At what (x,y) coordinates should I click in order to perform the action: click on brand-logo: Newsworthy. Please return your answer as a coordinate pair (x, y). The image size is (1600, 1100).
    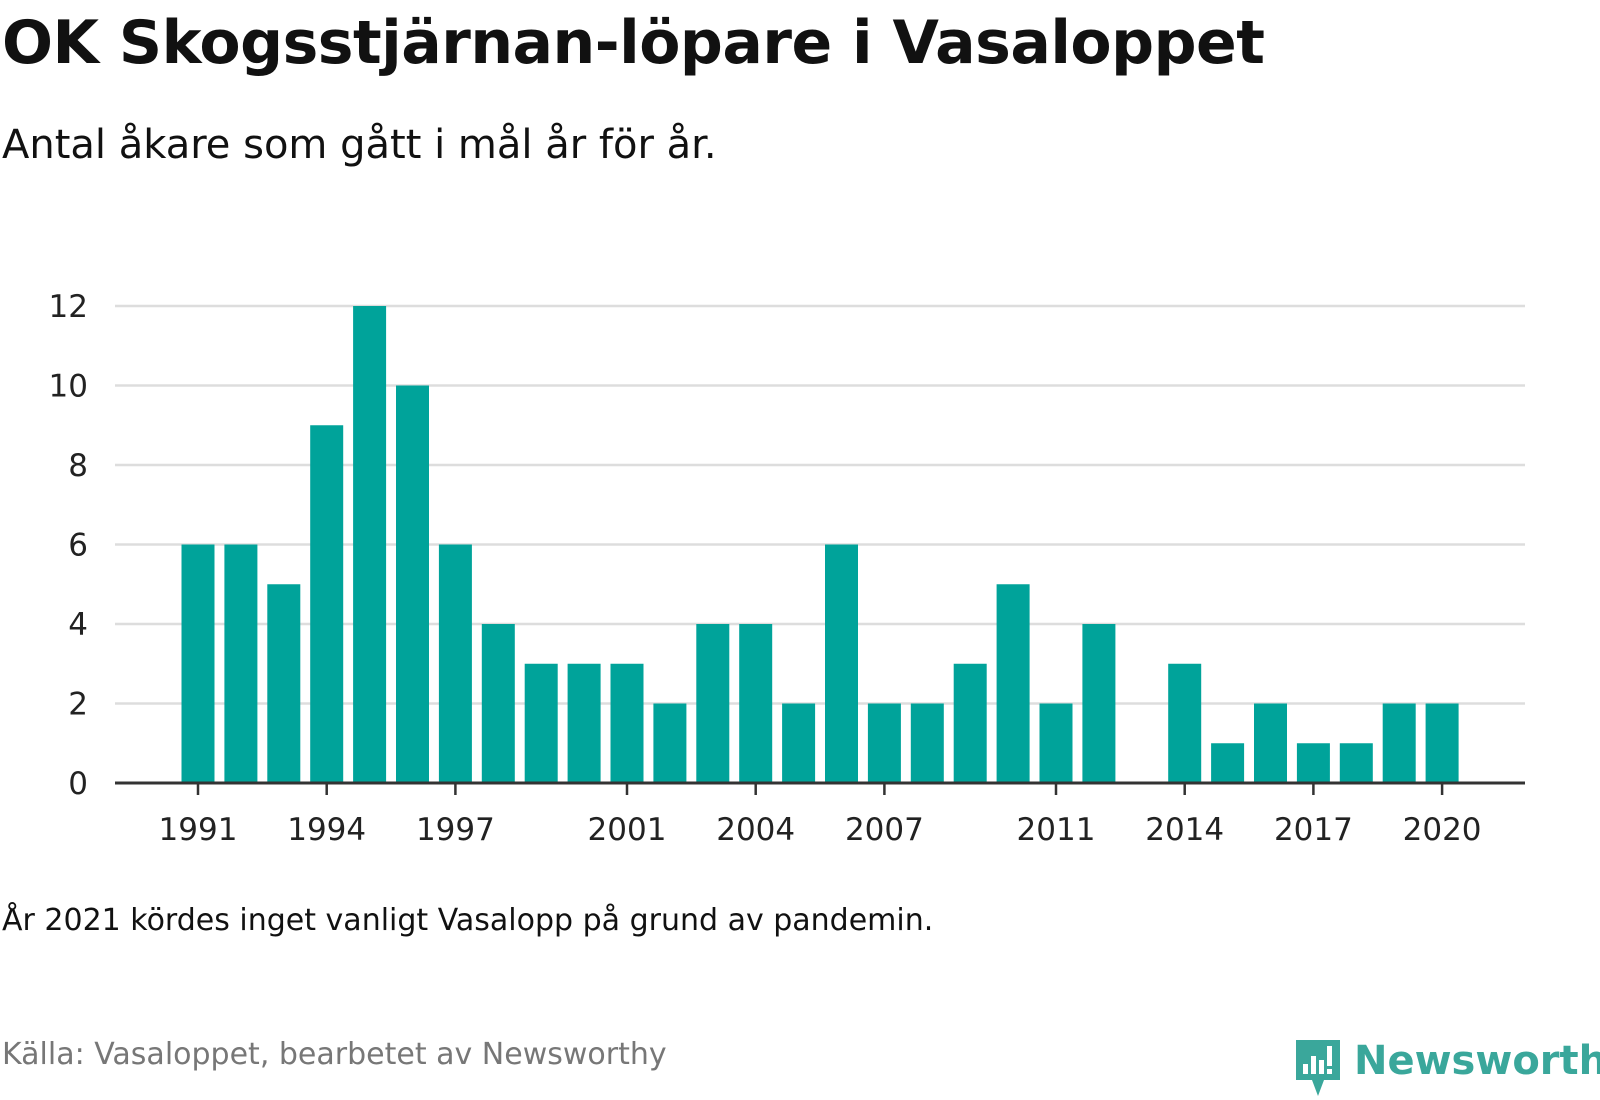
    Looking at the image, I should click on (1447, 1069).